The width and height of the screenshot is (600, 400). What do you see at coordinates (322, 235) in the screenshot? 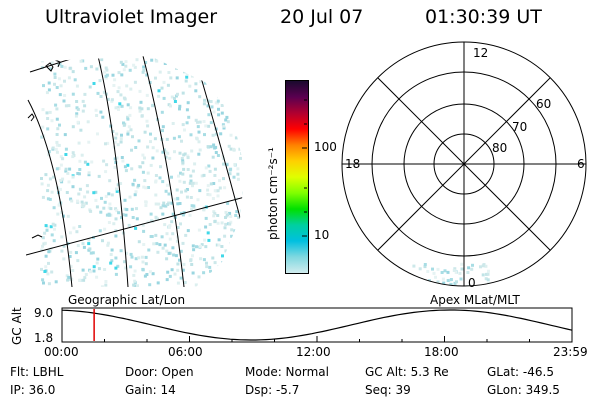
I see `colorbar-tick-10: 10` at bounding box center [322, 235].